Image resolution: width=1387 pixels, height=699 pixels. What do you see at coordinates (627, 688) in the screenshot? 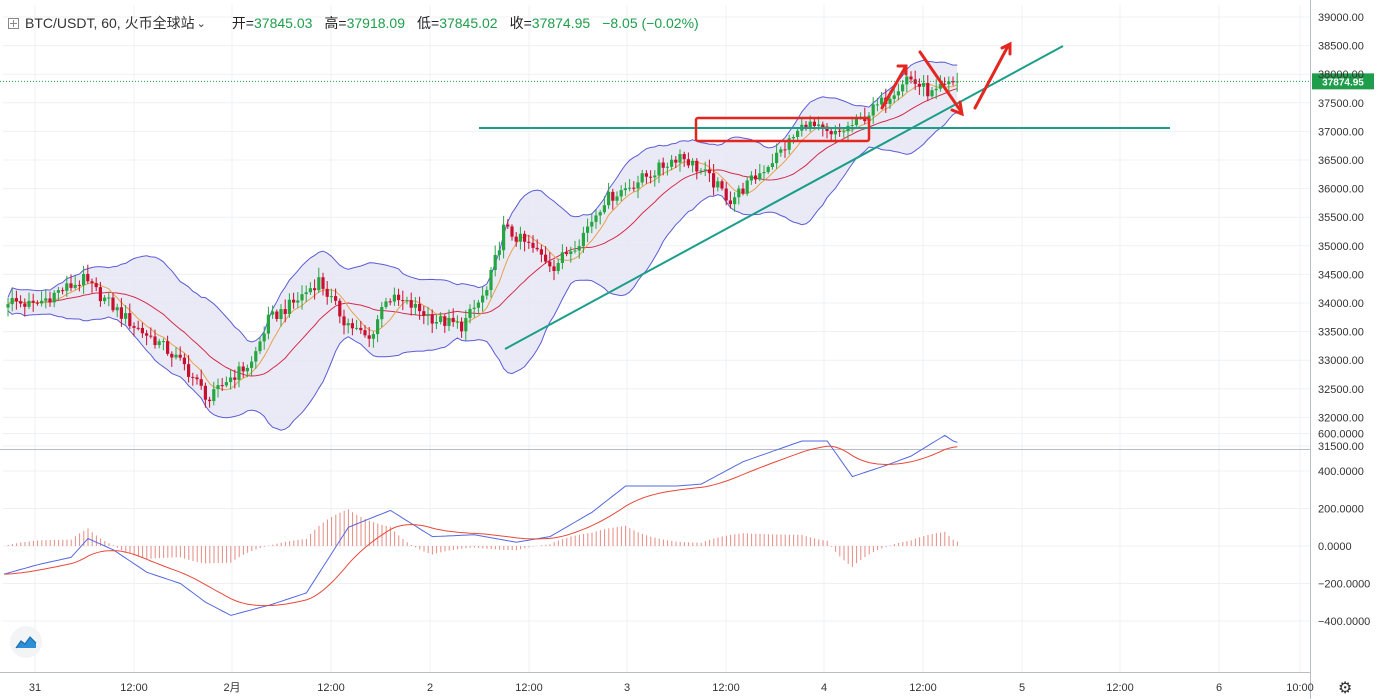
I see `time-tick-label: 3` at bounding box center [627, 688].